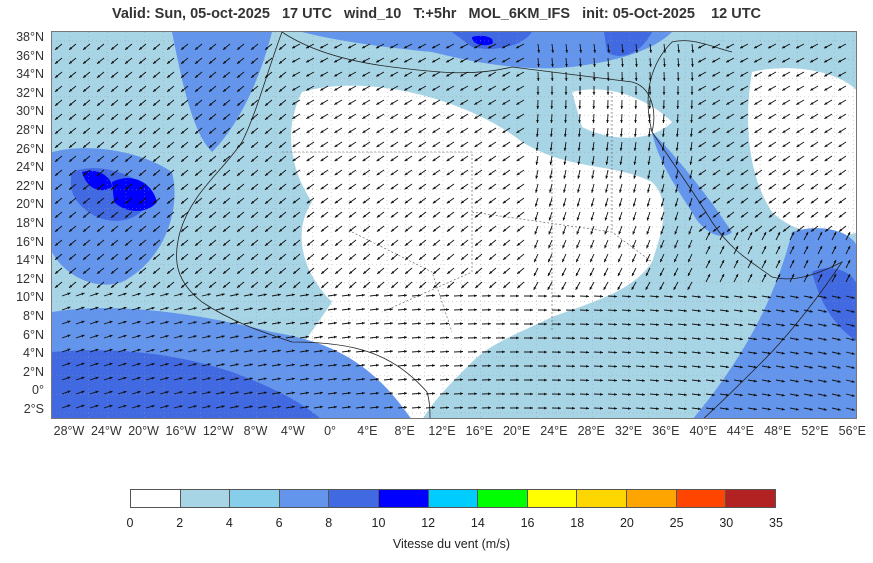  I want to click on colorbar-swatch, so click(750, 498).